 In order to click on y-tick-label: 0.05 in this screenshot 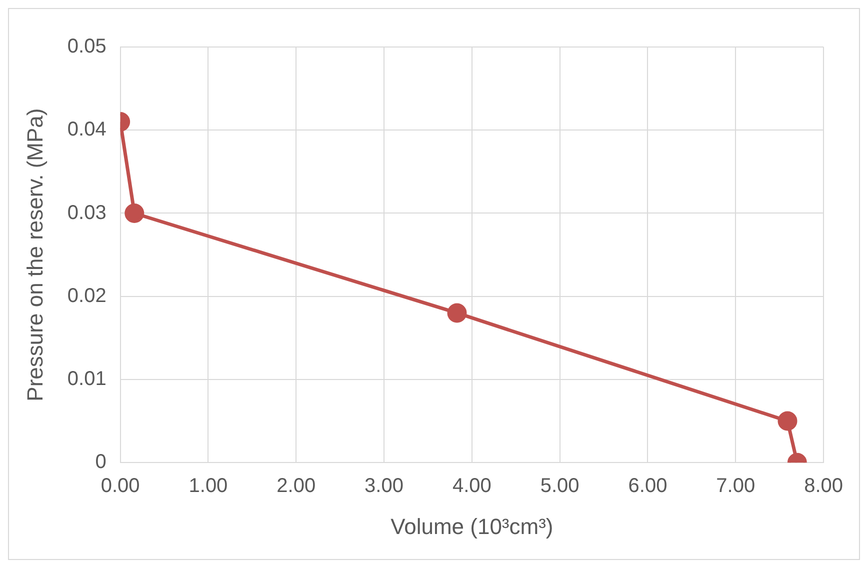, I will do `click(86, 47)`.